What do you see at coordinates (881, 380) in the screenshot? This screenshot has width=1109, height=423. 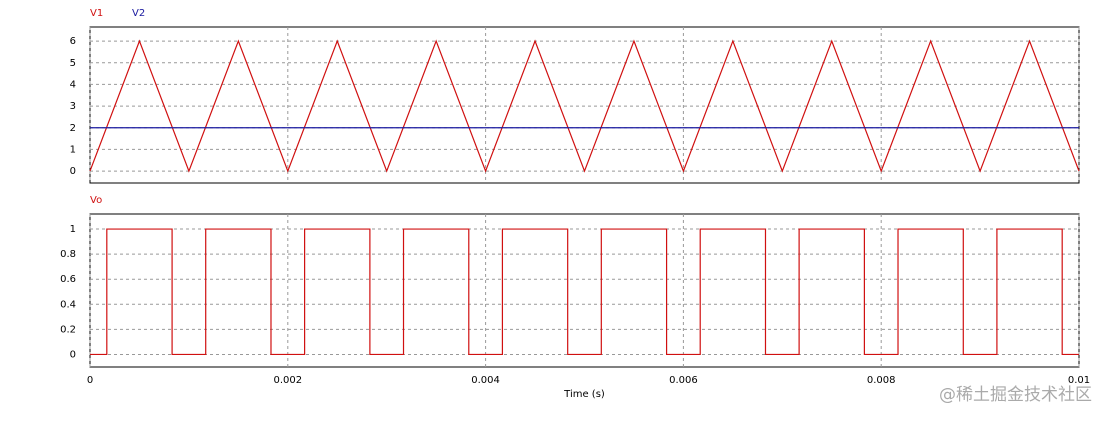 I see `x-tick-label: 0.008` at bounding box center [881, 380].